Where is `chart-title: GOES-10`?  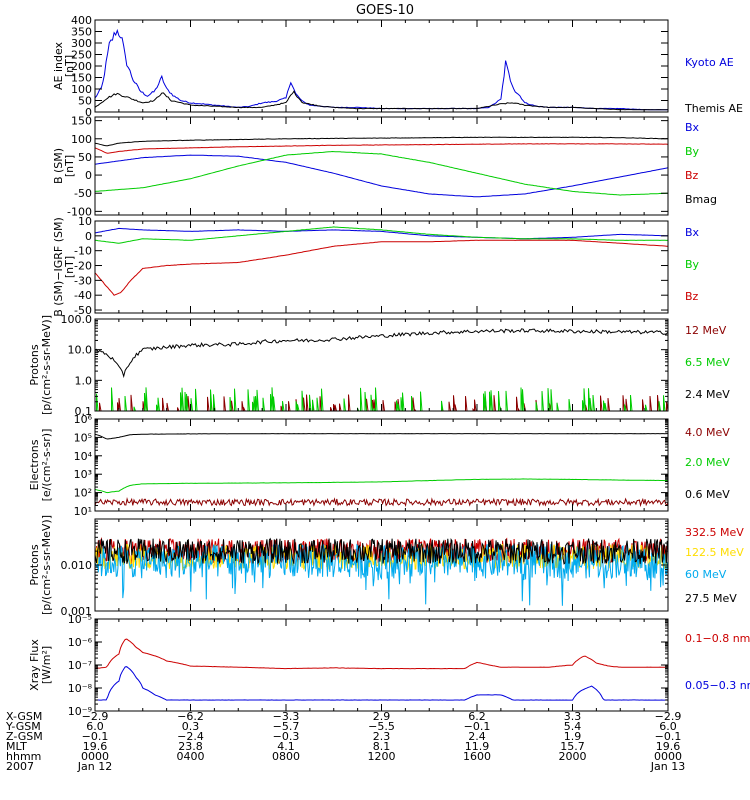 chart-title: GOES-10 is located at coordinates (385, 10).